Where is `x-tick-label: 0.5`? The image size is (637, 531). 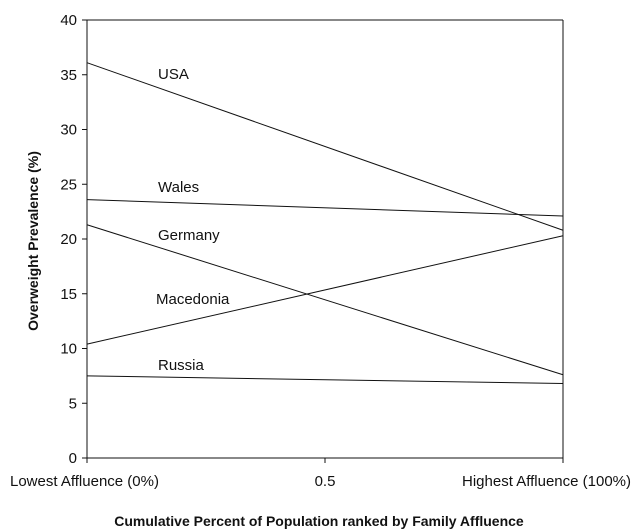
x-tick-label: 0.5 is located at coordinates (325, 481).